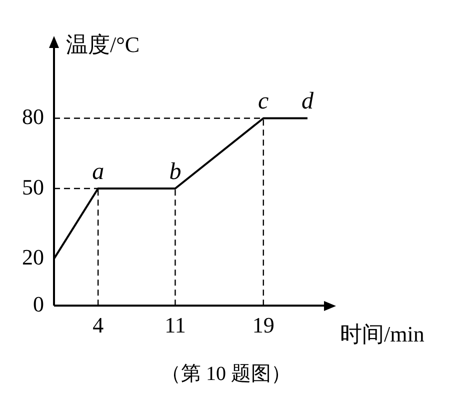 This screenshot has height=409, width=452. What do you see at coordinates (175, 325) in the screenshot?
I see `x-tick-label: 11` at bounding box center [175, 325].